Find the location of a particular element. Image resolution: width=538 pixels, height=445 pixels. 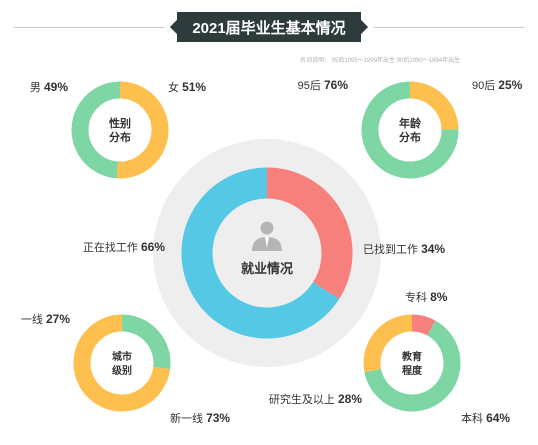

age-slice-label-1: 95后 76% is located at coordinates (323, 85).